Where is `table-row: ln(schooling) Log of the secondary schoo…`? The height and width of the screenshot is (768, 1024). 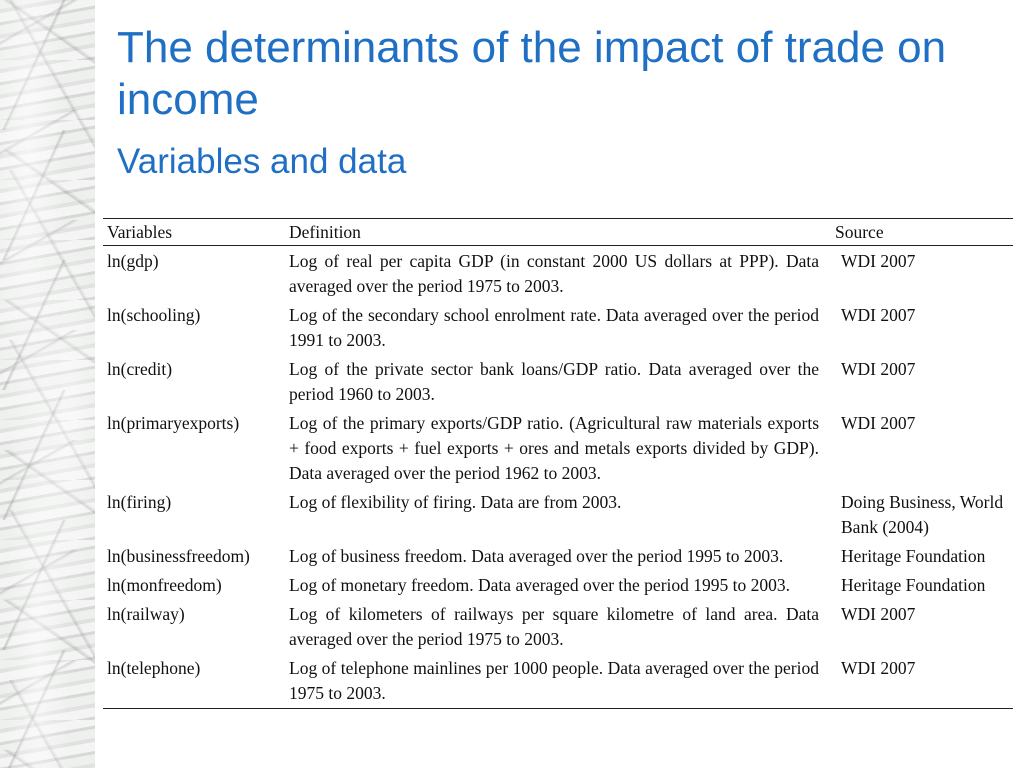
table-row: ln(schooling) Log of the secondary schoo… is located at coordinates (558, 327).